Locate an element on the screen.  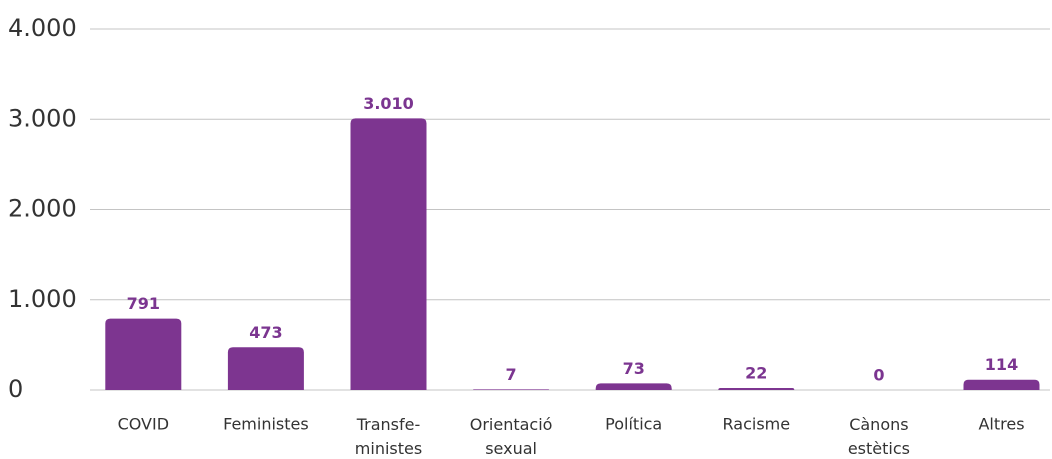
x-tick-label: COVID is located at coordinates (143, 424).